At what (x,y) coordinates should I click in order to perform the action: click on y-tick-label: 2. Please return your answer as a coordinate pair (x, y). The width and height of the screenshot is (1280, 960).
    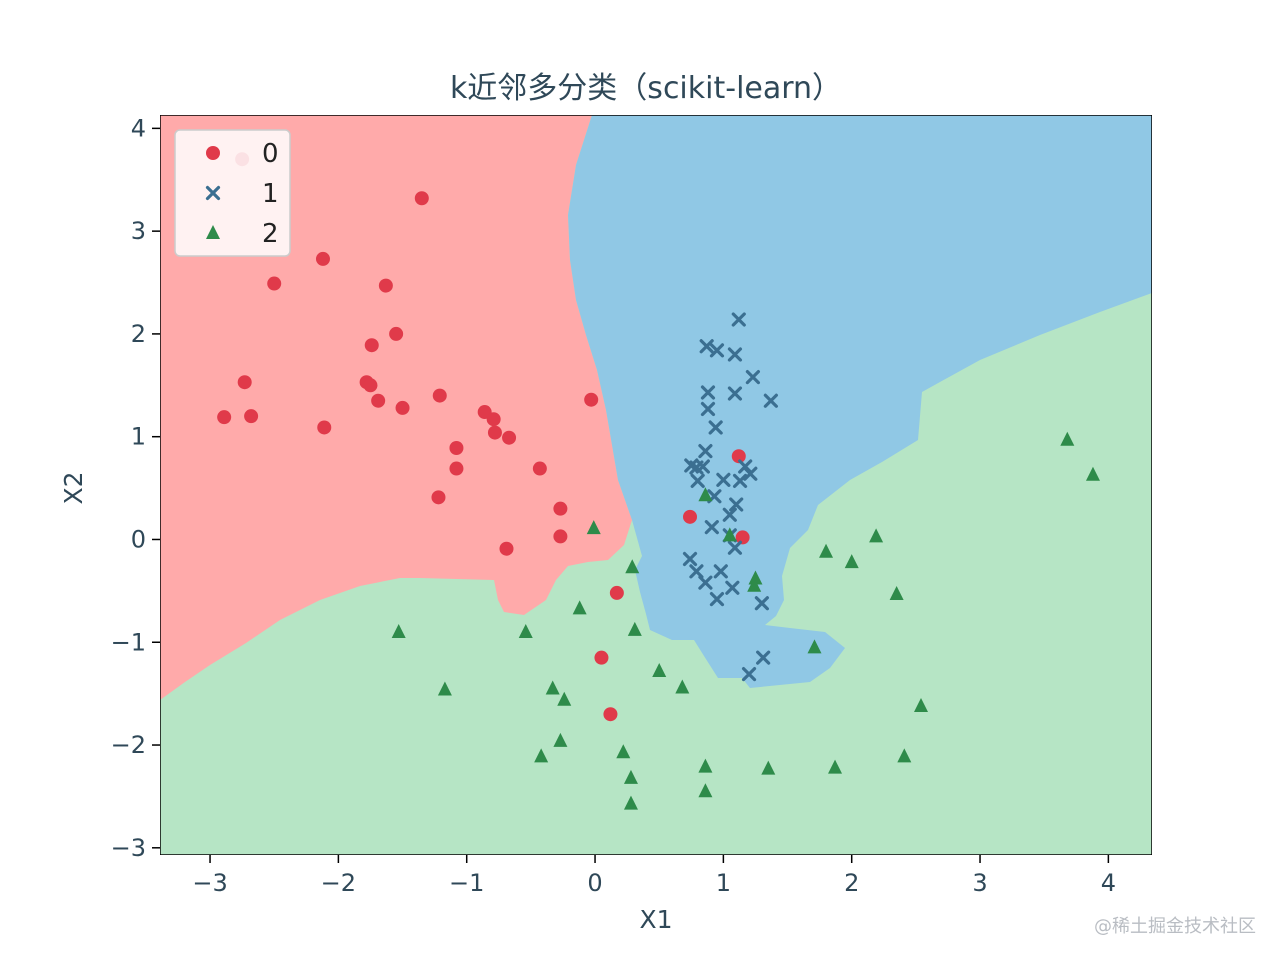
    Looking at the image, I should click on (138, 334).